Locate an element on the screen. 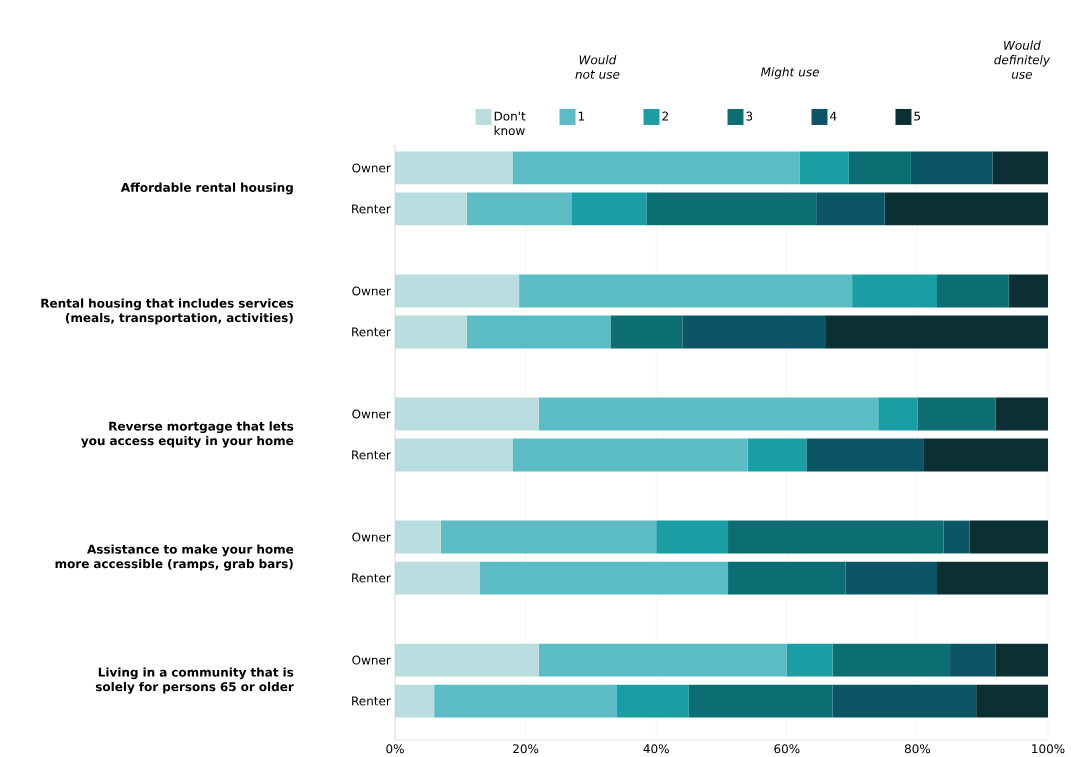 Image resolution: width=1084 pixels, height=757 pixels. legend-label: 5 is located at coordinates (917, 116).